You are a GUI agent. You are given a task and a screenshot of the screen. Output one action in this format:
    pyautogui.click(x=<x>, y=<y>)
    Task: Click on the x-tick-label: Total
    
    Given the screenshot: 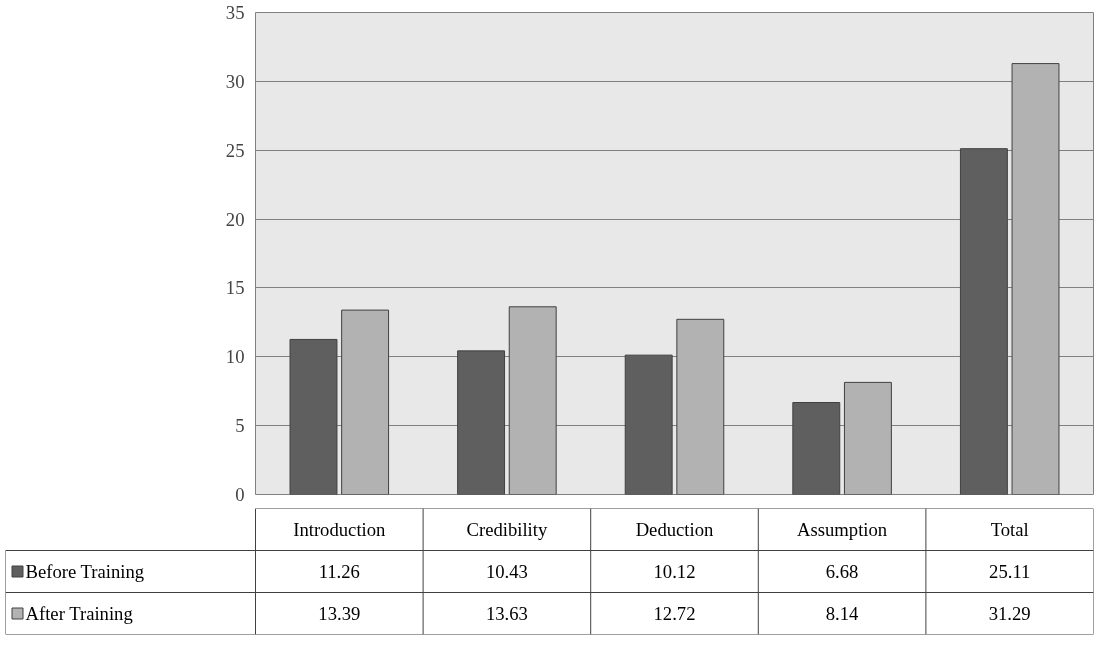 What is the action you would take?
    pyautogui.click(x=1009, y=529)
    